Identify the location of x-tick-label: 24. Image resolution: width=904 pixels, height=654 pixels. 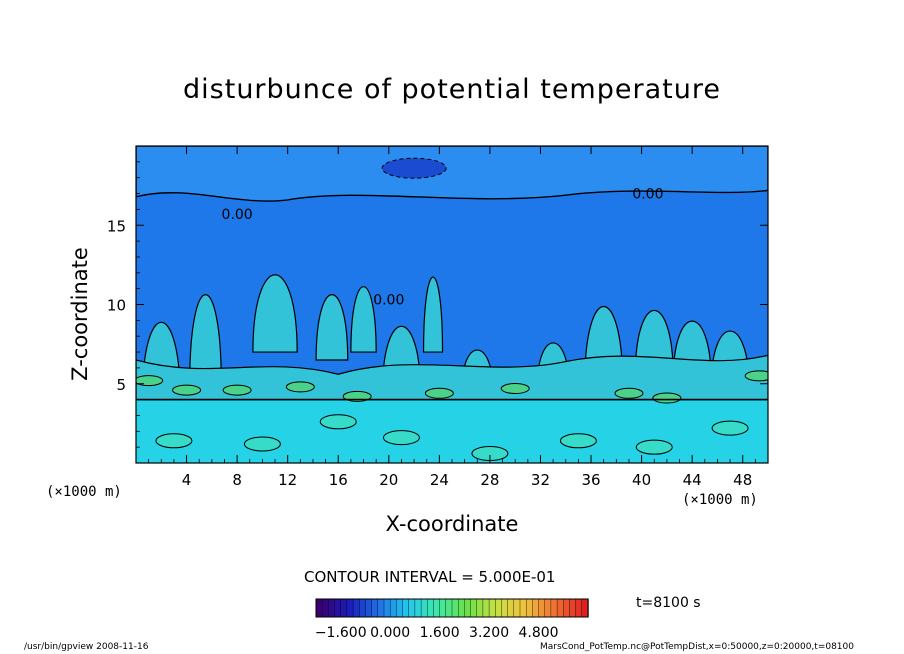
(439, 480).